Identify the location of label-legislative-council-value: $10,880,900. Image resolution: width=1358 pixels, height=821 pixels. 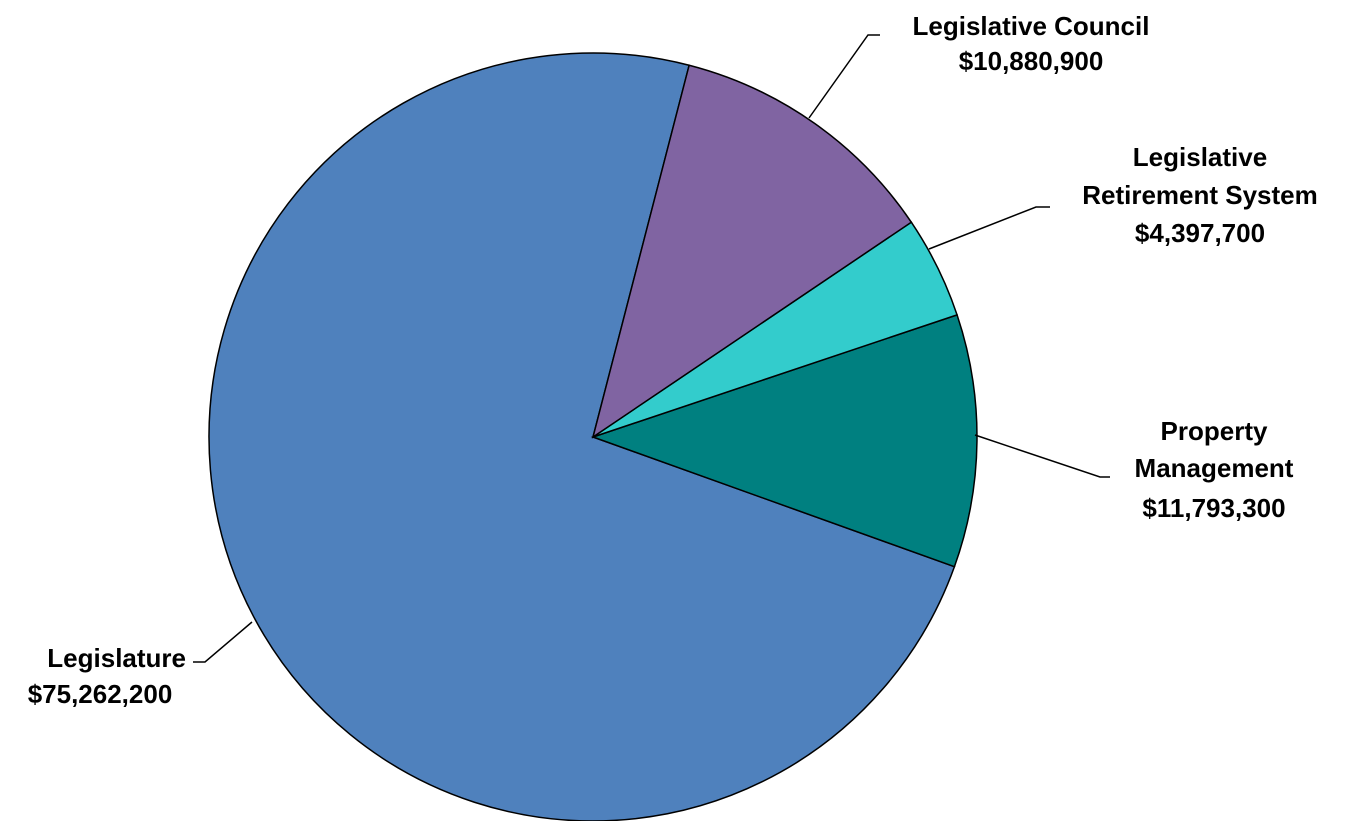
(1031, 61).